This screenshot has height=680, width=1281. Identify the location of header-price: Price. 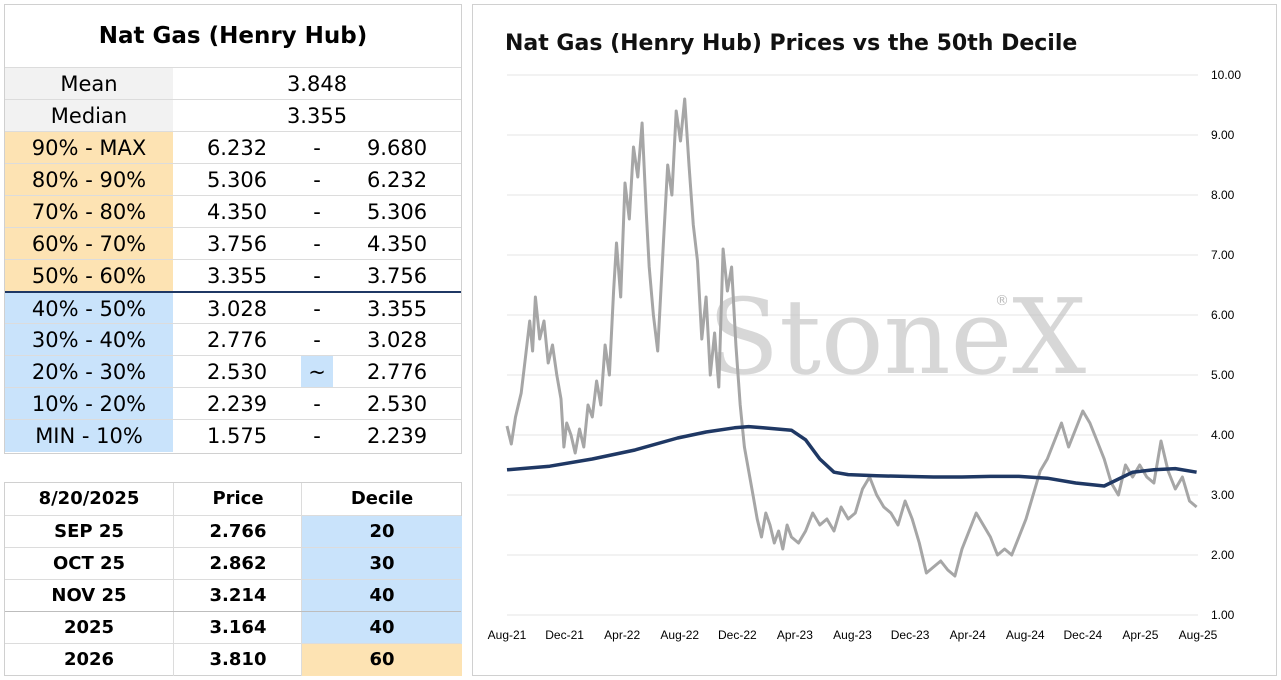
(237, 499).